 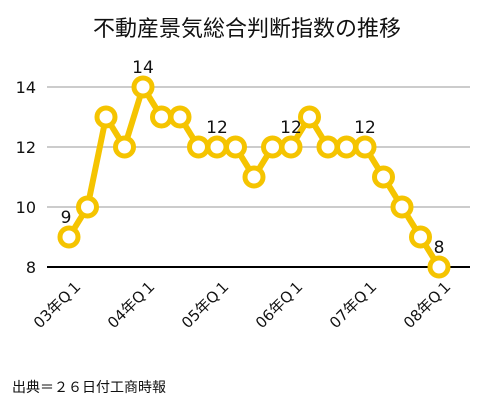 I want to click on x-tick-label: 04年Q１, so click(x=132, y=304).